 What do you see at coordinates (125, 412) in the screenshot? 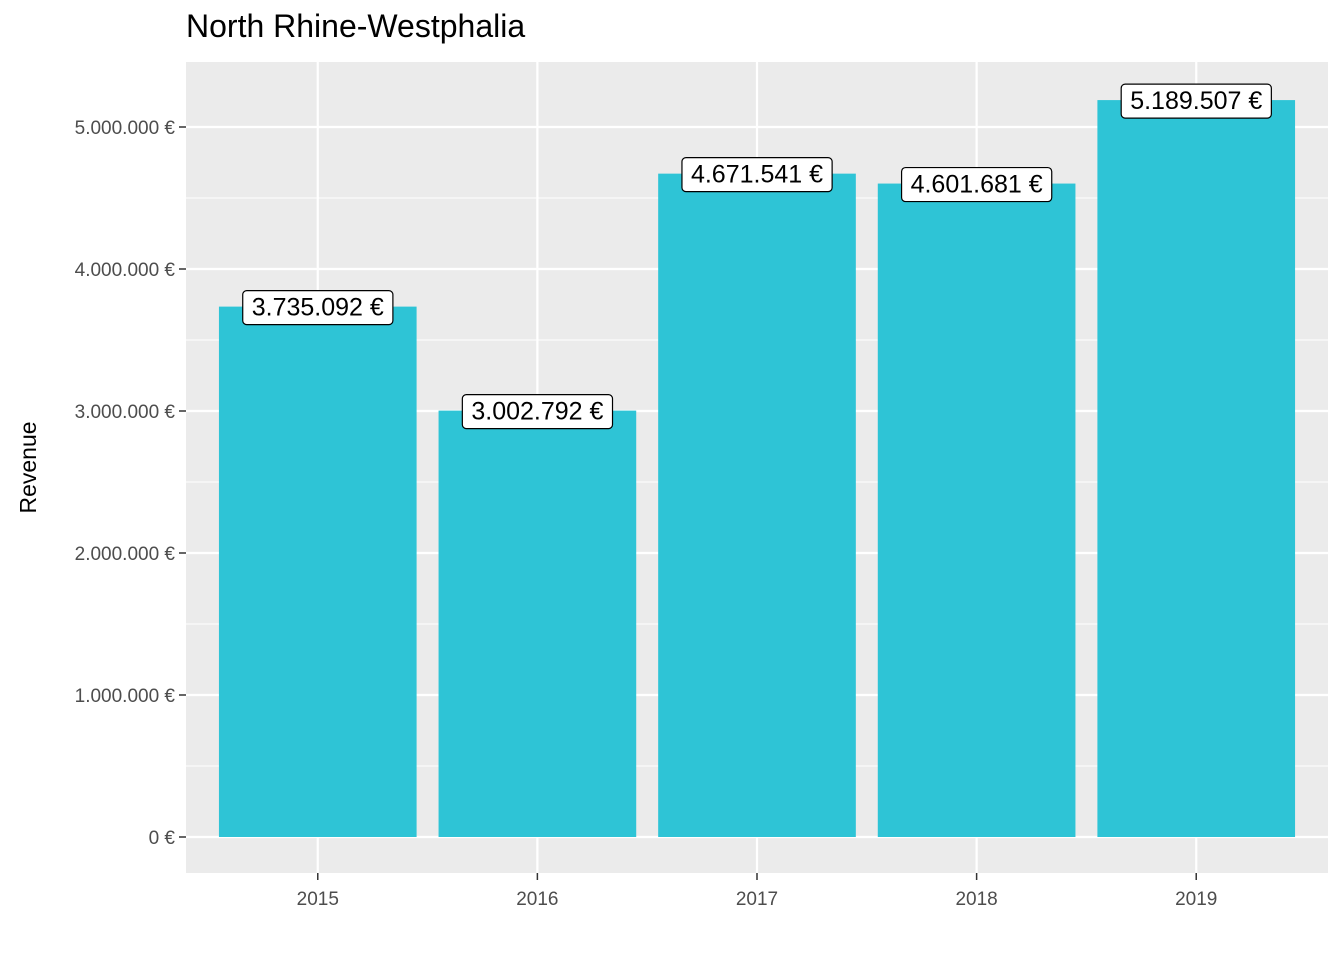
I see `y-tick-label: 3.000.000 €` at bounding box center [125, 412].